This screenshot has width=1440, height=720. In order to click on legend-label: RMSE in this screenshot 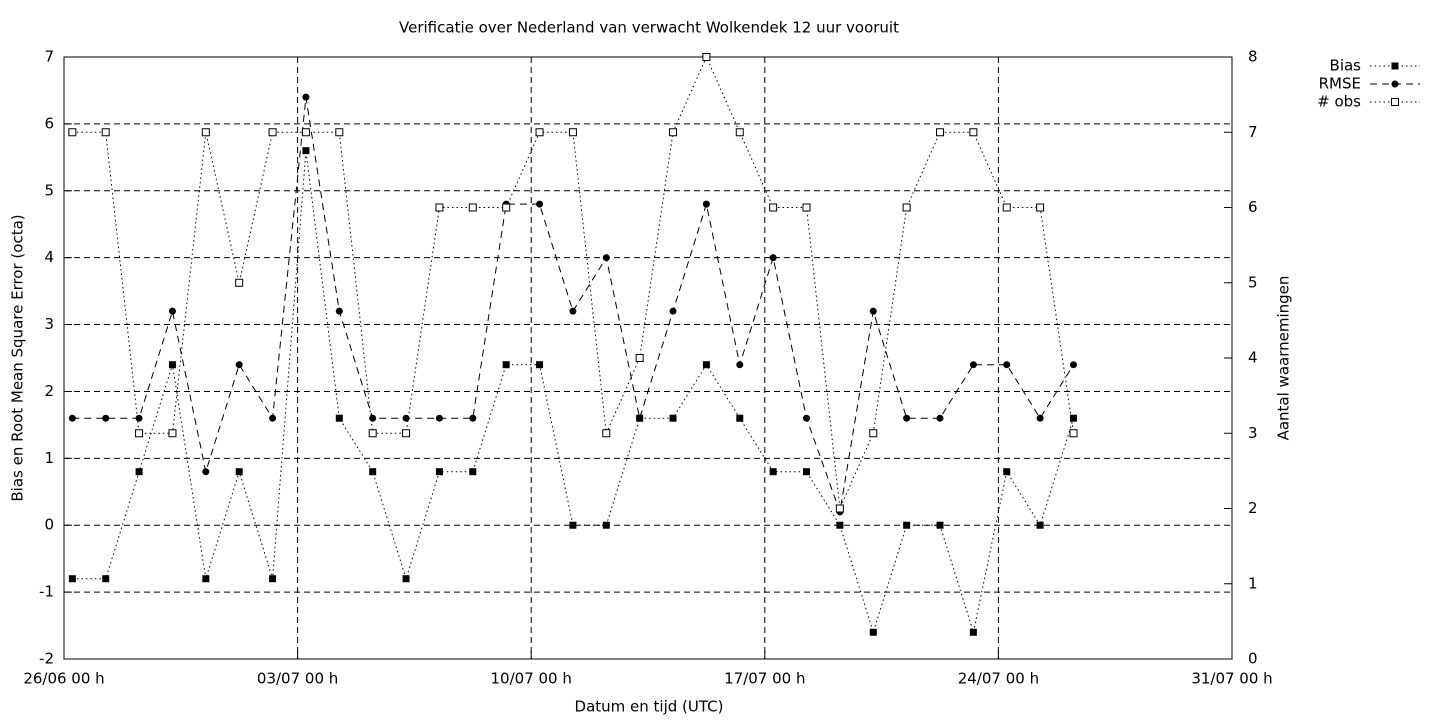, I will do `click(1340, 84)`.